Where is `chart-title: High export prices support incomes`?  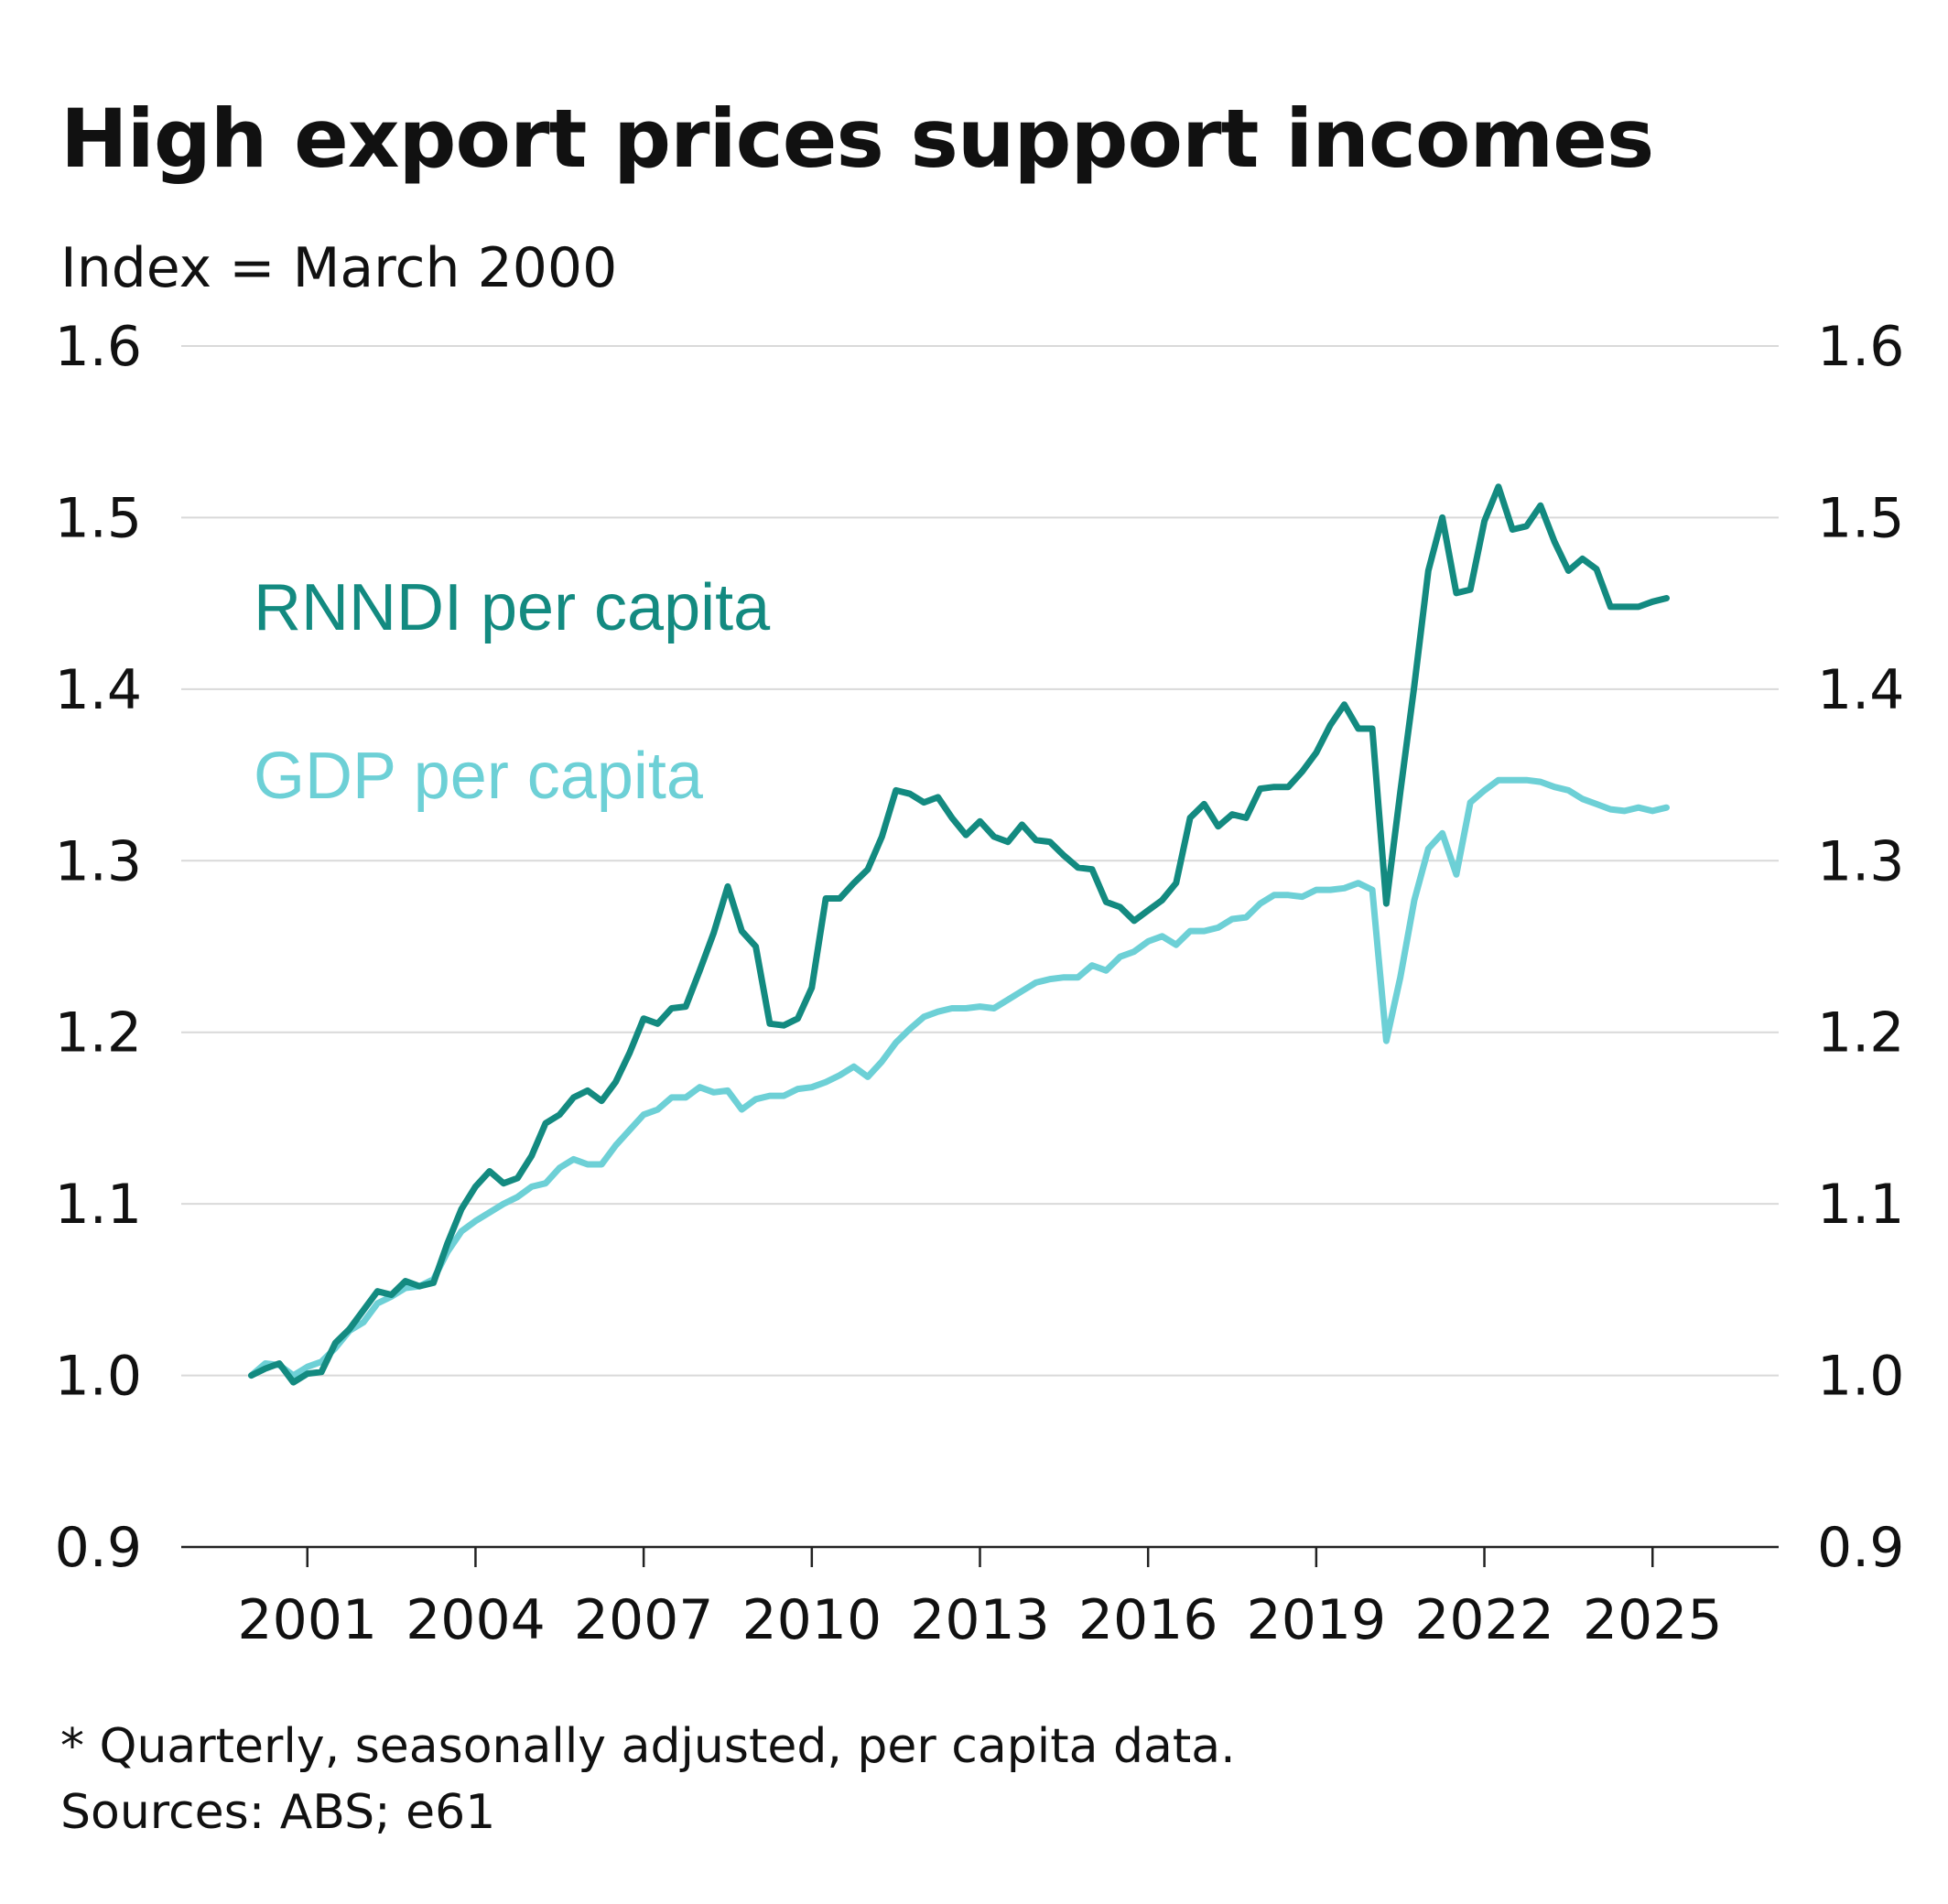 chart-title: High export prices support incomes is located at coordinates (857, 139).